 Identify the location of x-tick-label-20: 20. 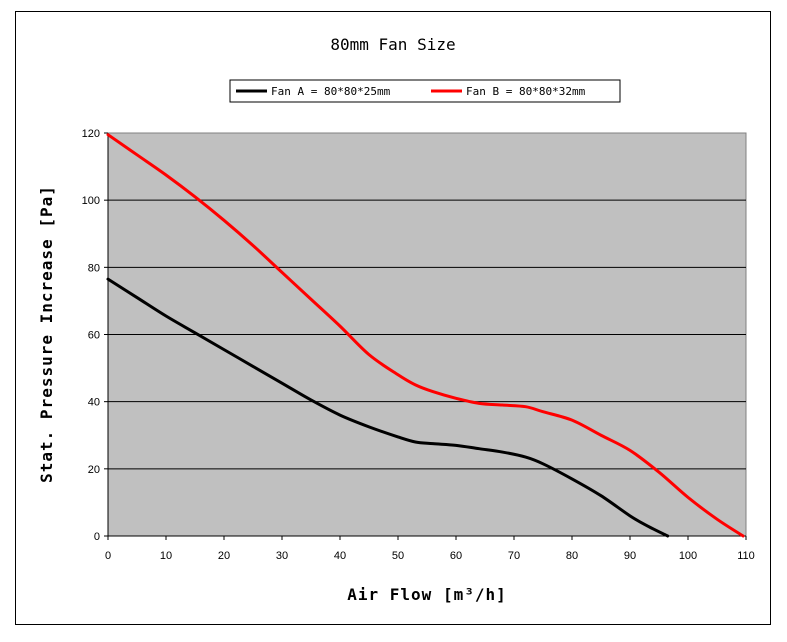
(224, 556).